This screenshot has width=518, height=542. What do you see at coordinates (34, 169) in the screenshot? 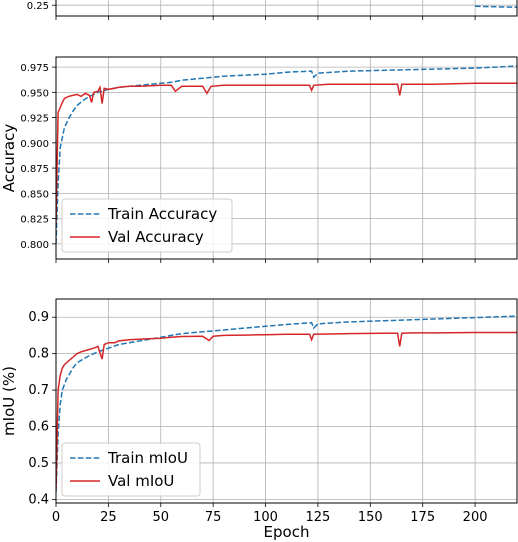
I see `y-tick-label: 0.875` at bounding box center [34, 169].